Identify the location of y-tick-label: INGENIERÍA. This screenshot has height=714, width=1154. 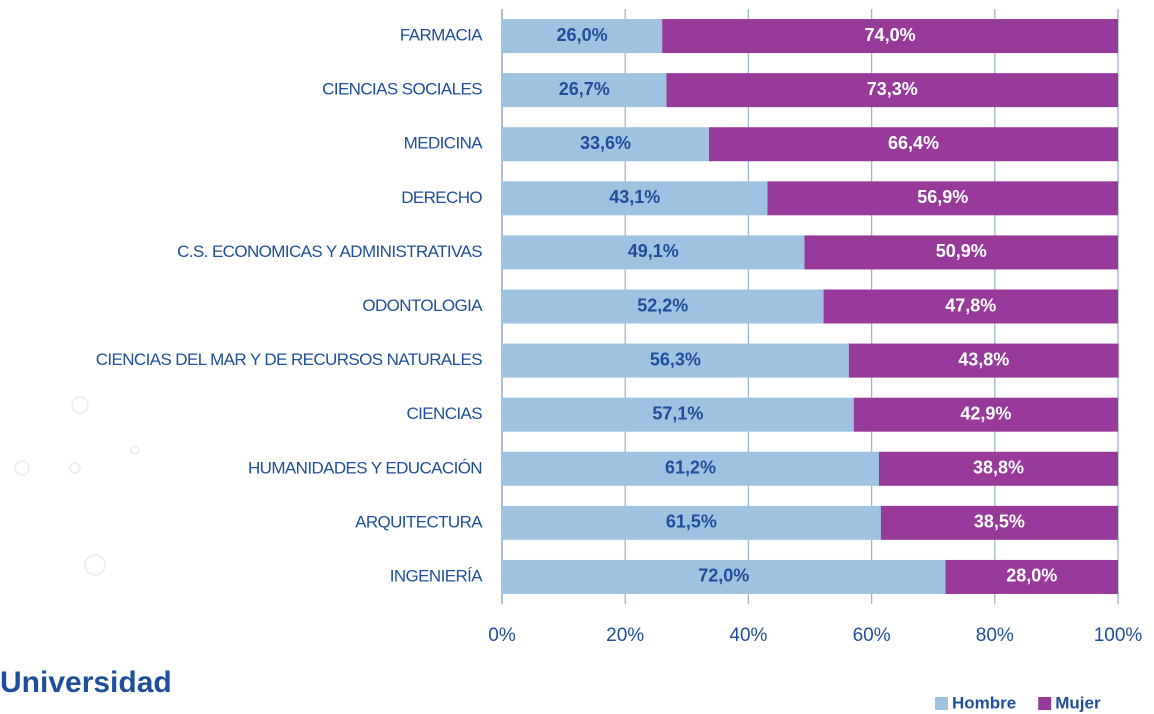
(437, 575).